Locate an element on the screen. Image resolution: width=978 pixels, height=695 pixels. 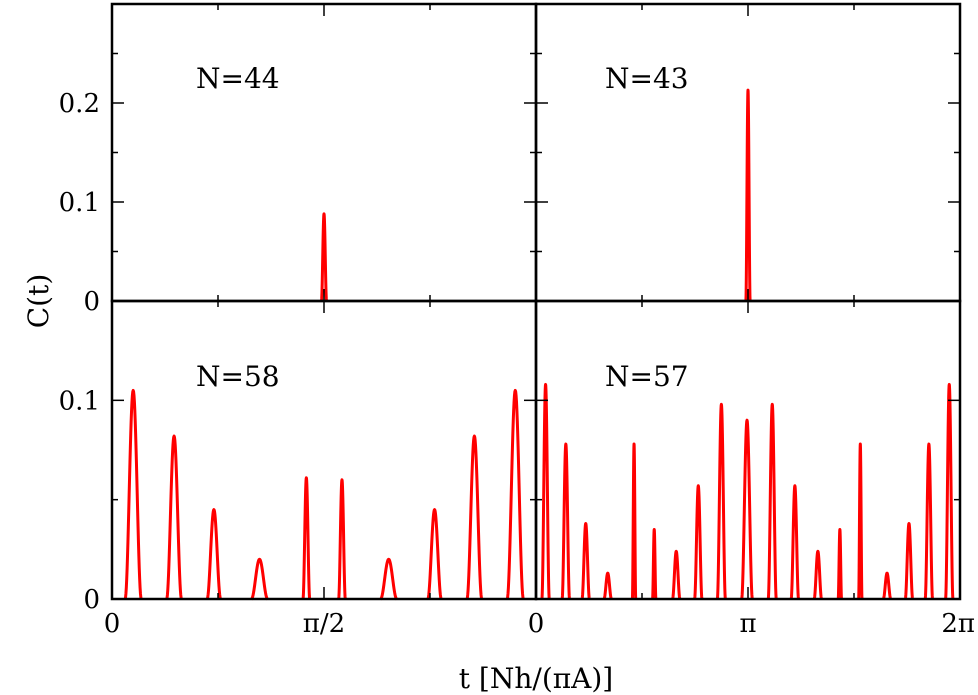
tick-label: π is located at coordinates (747, 624).